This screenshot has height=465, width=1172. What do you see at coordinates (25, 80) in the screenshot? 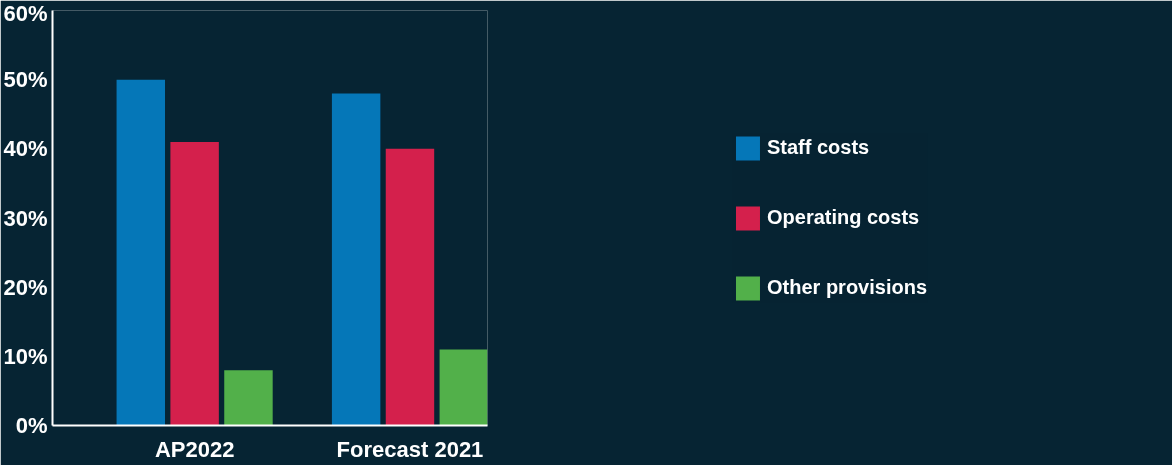
I see `y-tick-label: 50%` at bounding box center [25, 80].